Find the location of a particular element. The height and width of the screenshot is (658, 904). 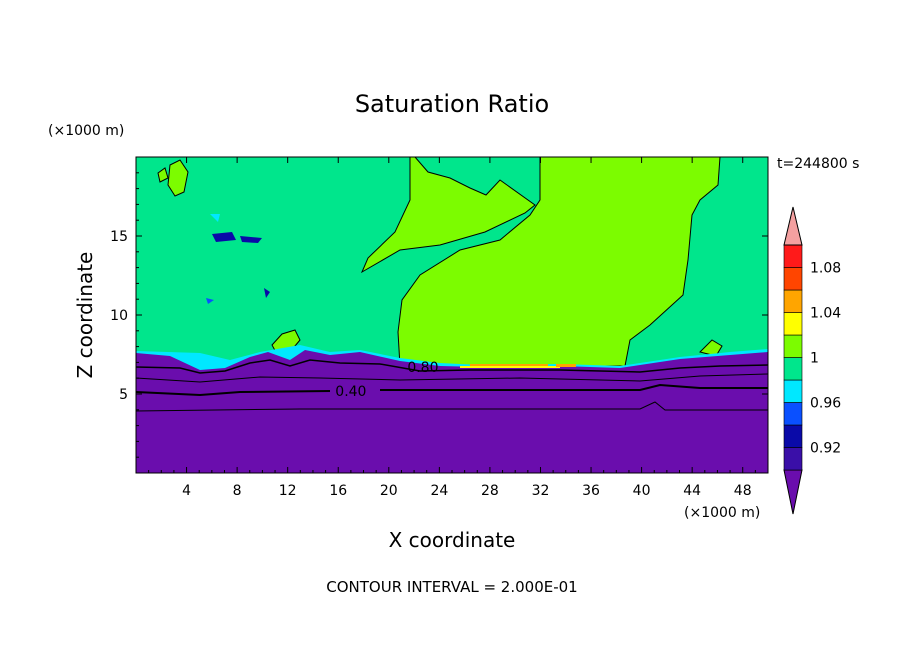

contour-line-0.80 is located at coordinates (452, 366).